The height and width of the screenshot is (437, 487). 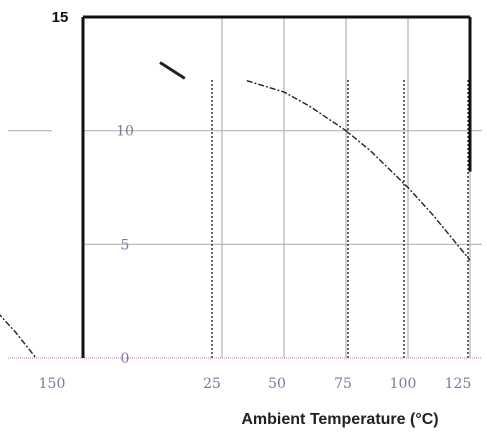 I want to click on x-tick-label: 125, so click(x=458, y=384).